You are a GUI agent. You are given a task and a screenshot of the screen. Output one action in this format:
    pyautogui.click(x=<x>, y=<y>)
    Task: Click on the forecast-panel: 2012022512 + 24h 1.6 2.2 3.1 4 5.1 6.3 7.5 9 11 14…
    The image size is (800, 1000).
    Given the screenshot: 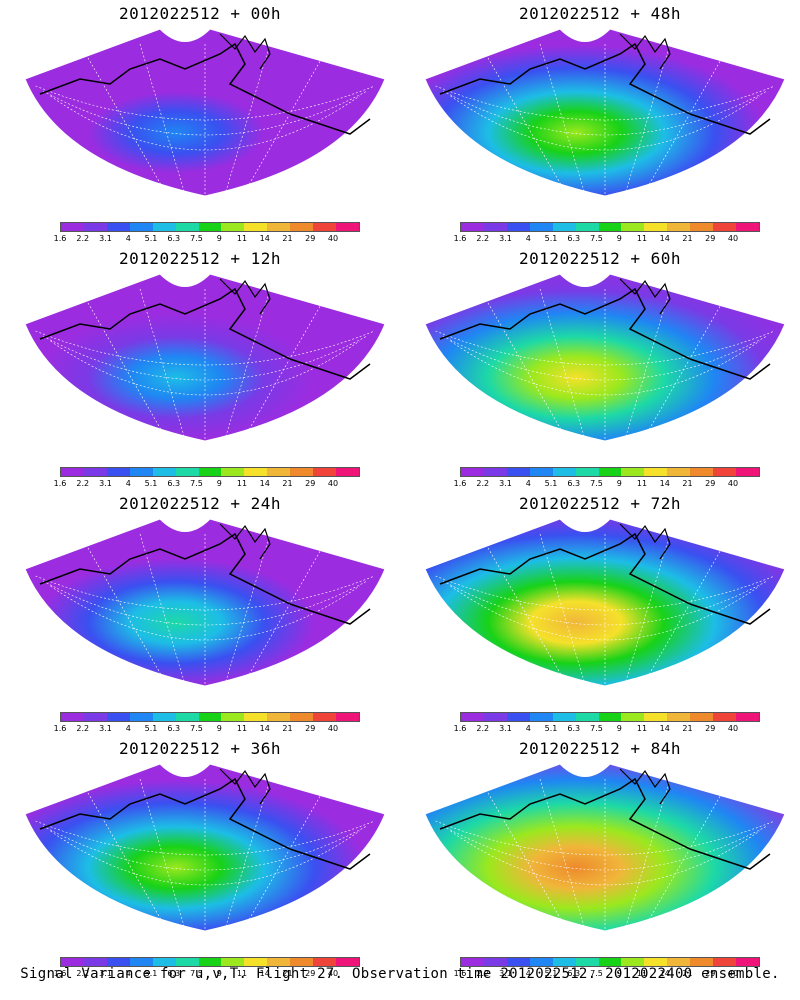 What is the action you would take?
    pyautogui.click(x=200, y=611)
    